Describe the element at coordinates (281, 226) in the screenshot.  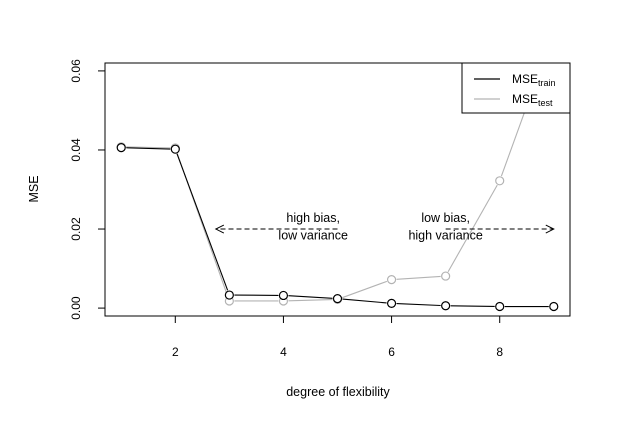
I see `annotation-1: high bias, low variance` at that location.